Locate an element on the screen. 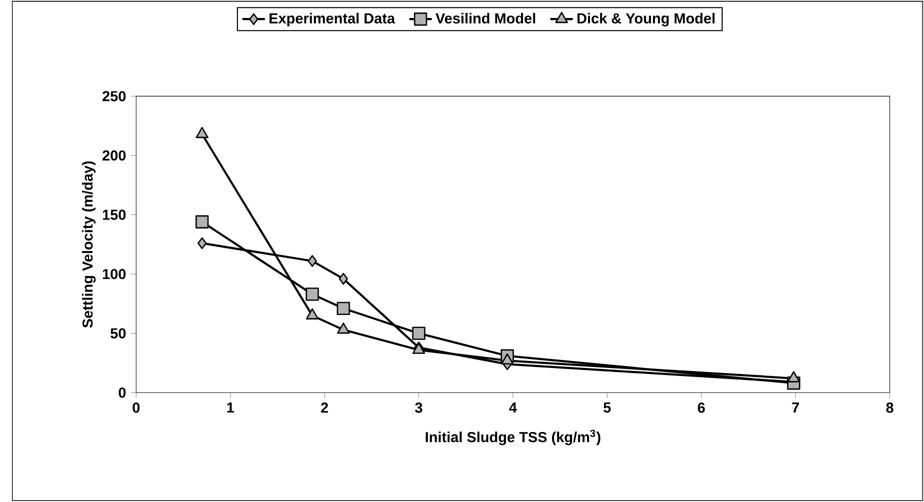 The width and height of the screenshot is (924, 502). y-tick-label: 100 is located at coordinates (114, 274).